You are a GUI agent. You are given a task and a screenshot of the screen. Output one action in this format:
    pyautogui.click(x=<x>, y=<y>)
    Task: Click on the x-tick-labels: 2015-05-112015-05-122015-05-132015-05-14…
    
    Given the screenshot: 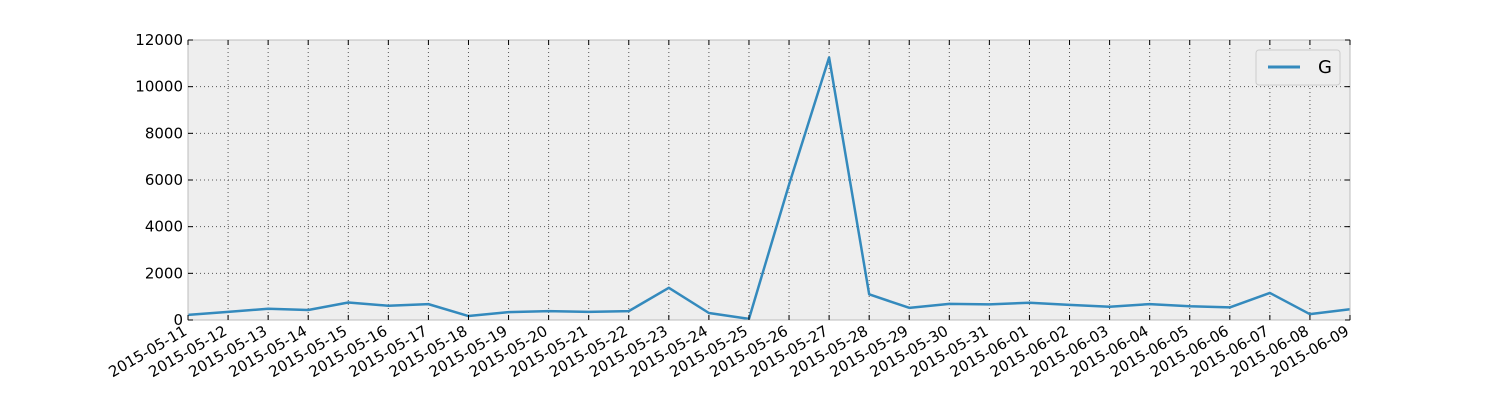 What is the action you would take?
    pyautogui.click(x=728, y=351)
    